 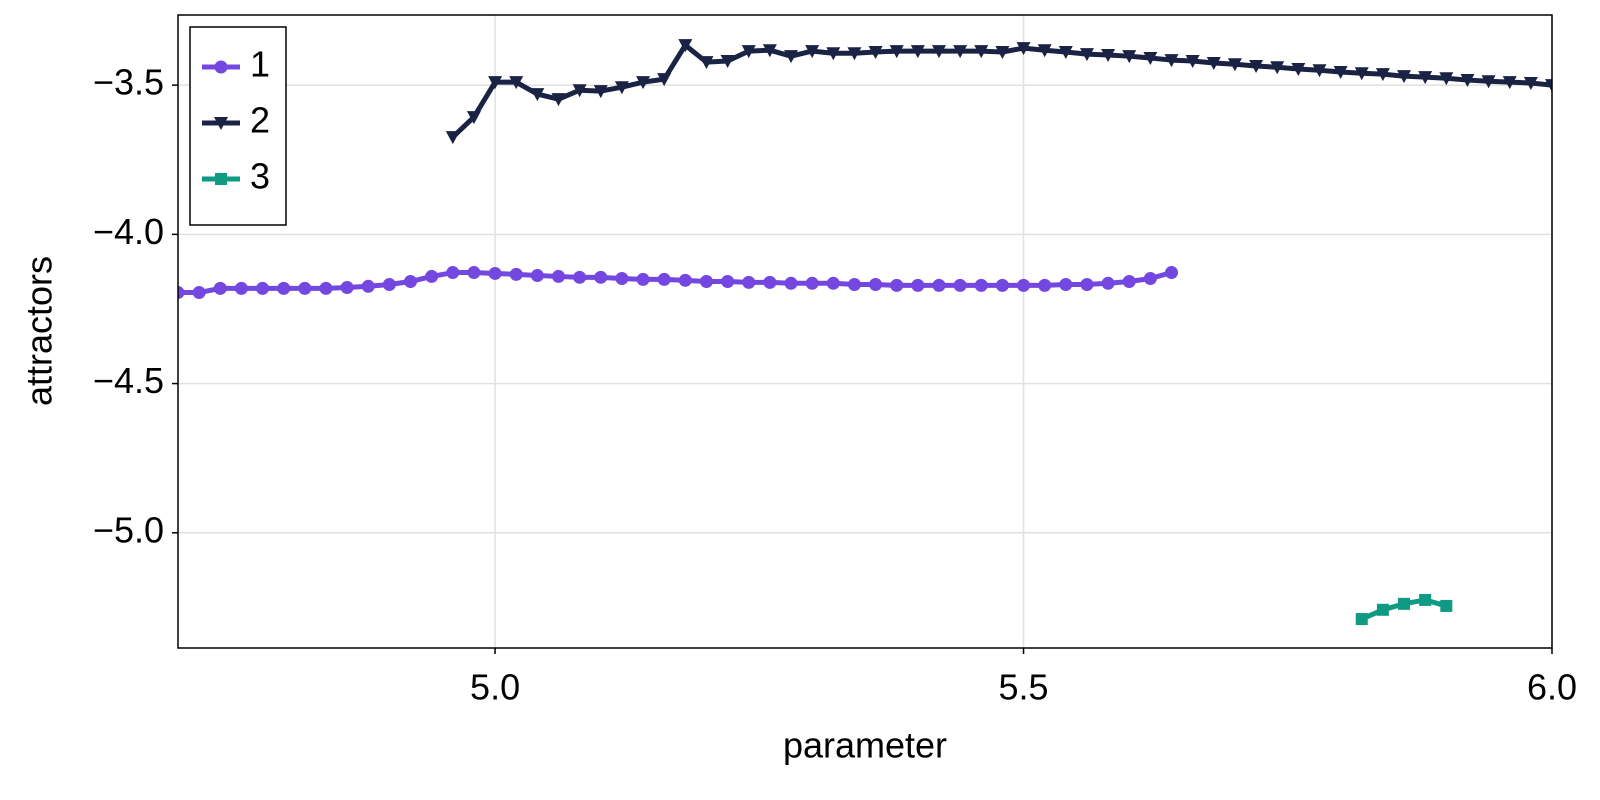 I want to click on legend-label: 2, so click(x=260, y=120).